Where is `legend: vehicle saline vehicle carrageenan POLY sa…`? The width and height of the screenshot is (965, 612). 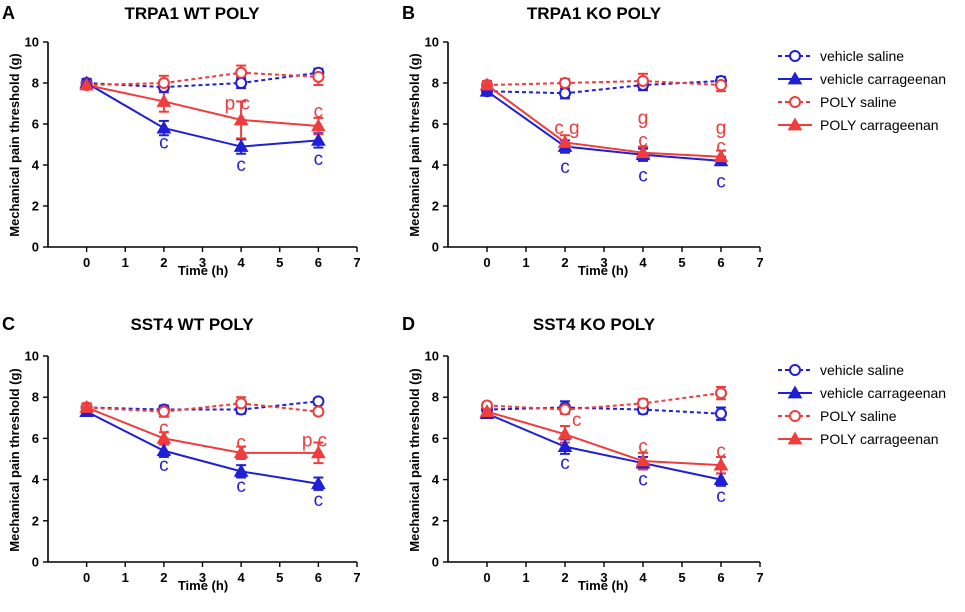 legend: vehicle saline vehicle carrageenan POLY sa… is located at coordinates (862, 90).